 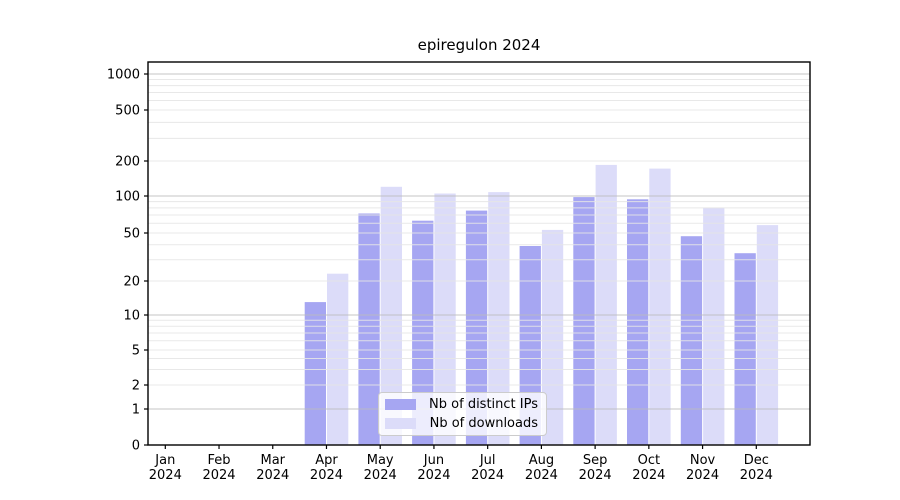 What do you see at coordinates (400, 423) in the screenshot?
I see `legend-swatch-downloads` at bounding box center [400, 423].